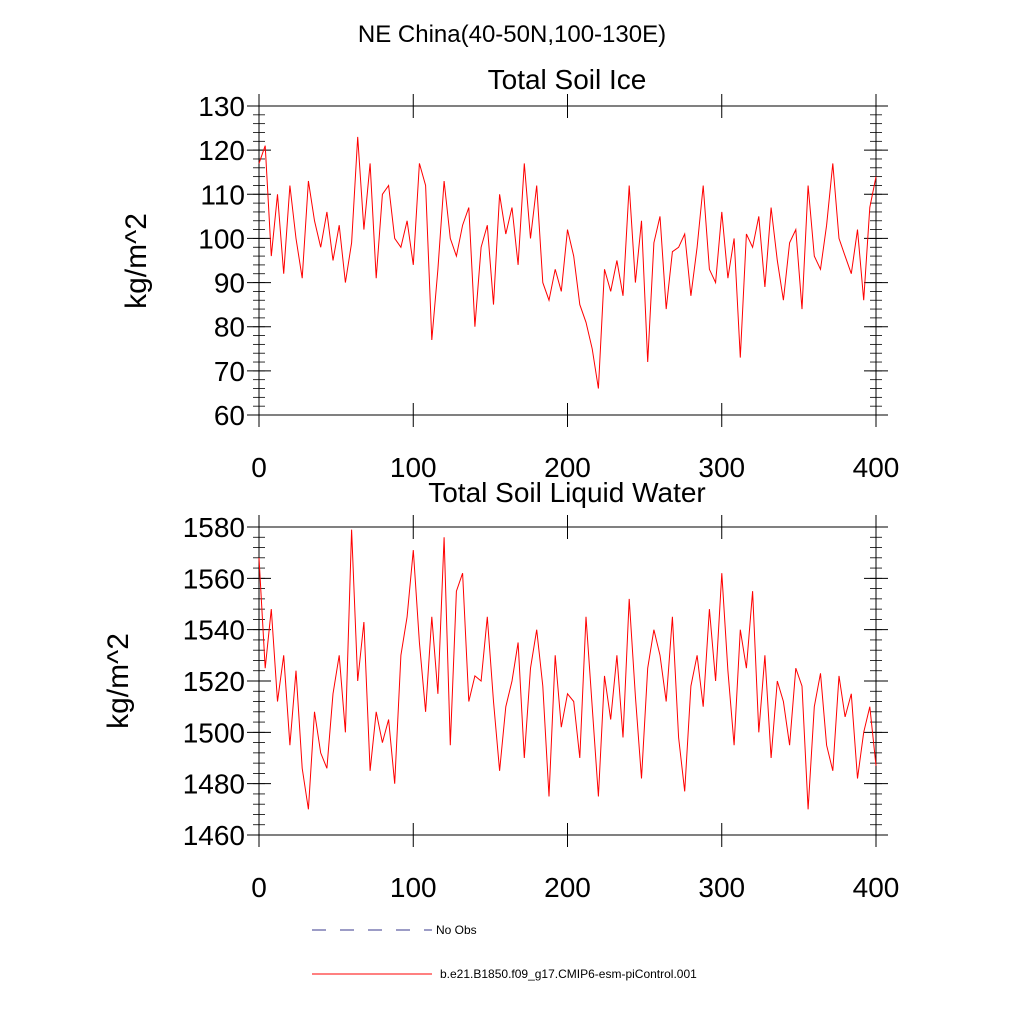 This screenshot has width=1024, height=1024. Describe the element at coordinates (229, 415) in the screenshot. I see `y-tick-label: 60` at that location.